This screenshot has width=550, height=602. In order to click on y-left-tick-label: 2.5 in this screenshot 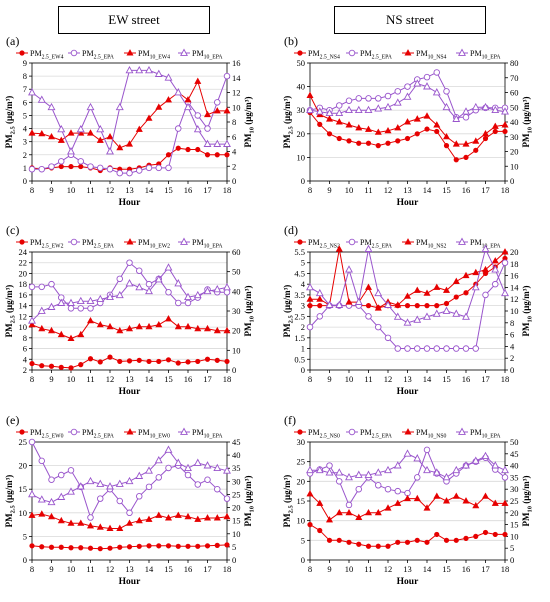, I will do `click(299, 316)`.